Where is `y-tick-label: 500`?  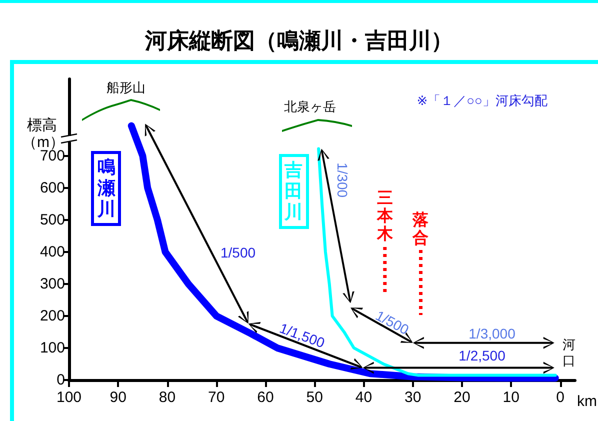
y-tick-label: 500 is located at coordinates (52, 219).